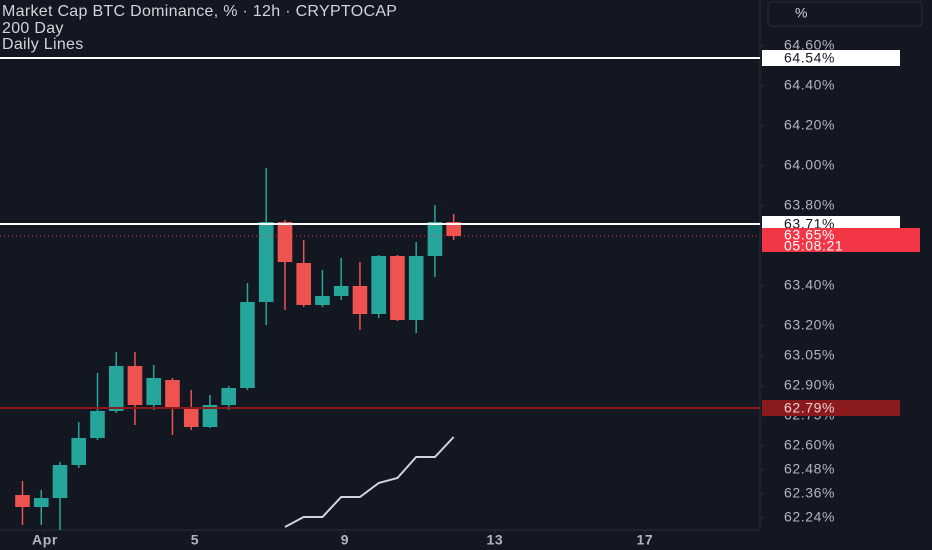  Describe the element at coordinates (809, 285) in the screenshot. I see `y-tick-label: 63.40%` at that location.